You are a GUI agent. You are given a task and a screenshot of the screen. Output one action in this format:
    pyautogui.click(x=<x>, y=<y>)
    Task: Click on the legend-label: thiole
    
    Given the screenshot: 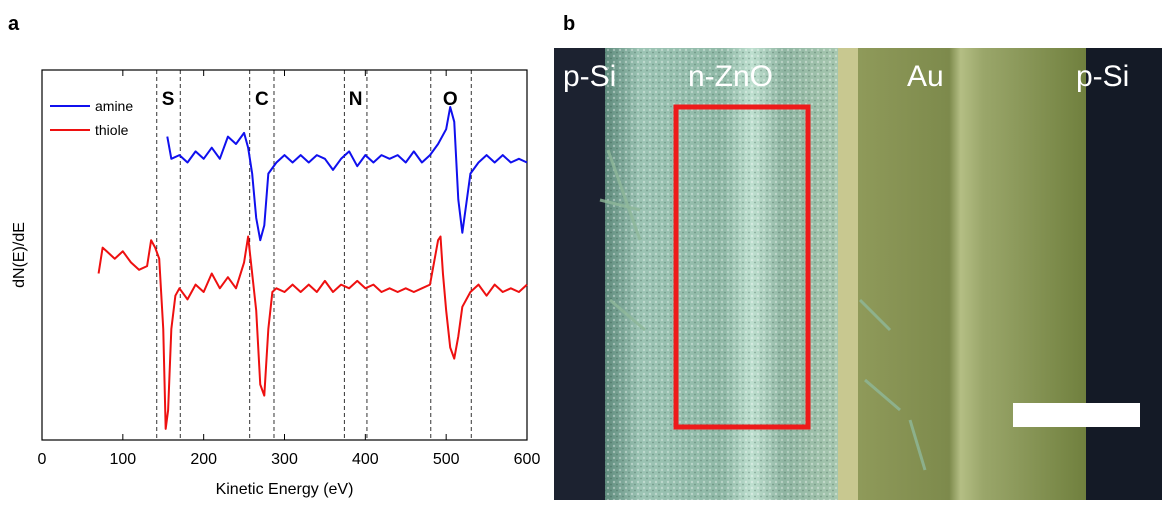 What is the action you would take?
    pyautogui.click(x=112, y=130)
    